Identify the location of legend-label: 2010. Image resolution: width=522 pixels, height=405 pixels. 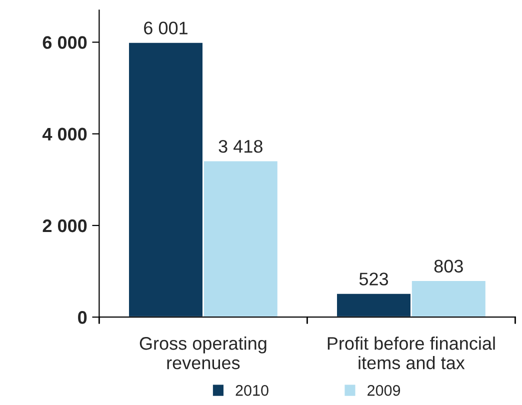
(252, 390).